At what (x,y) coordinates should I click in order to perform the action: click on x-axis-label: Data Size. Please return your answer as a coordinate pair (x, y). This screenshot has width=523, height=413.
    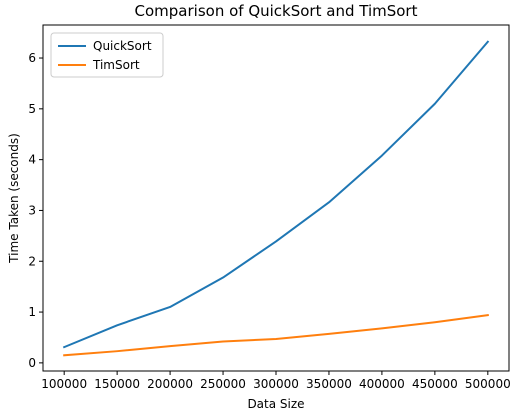
    Looking at the image, I should click on (275, 404).